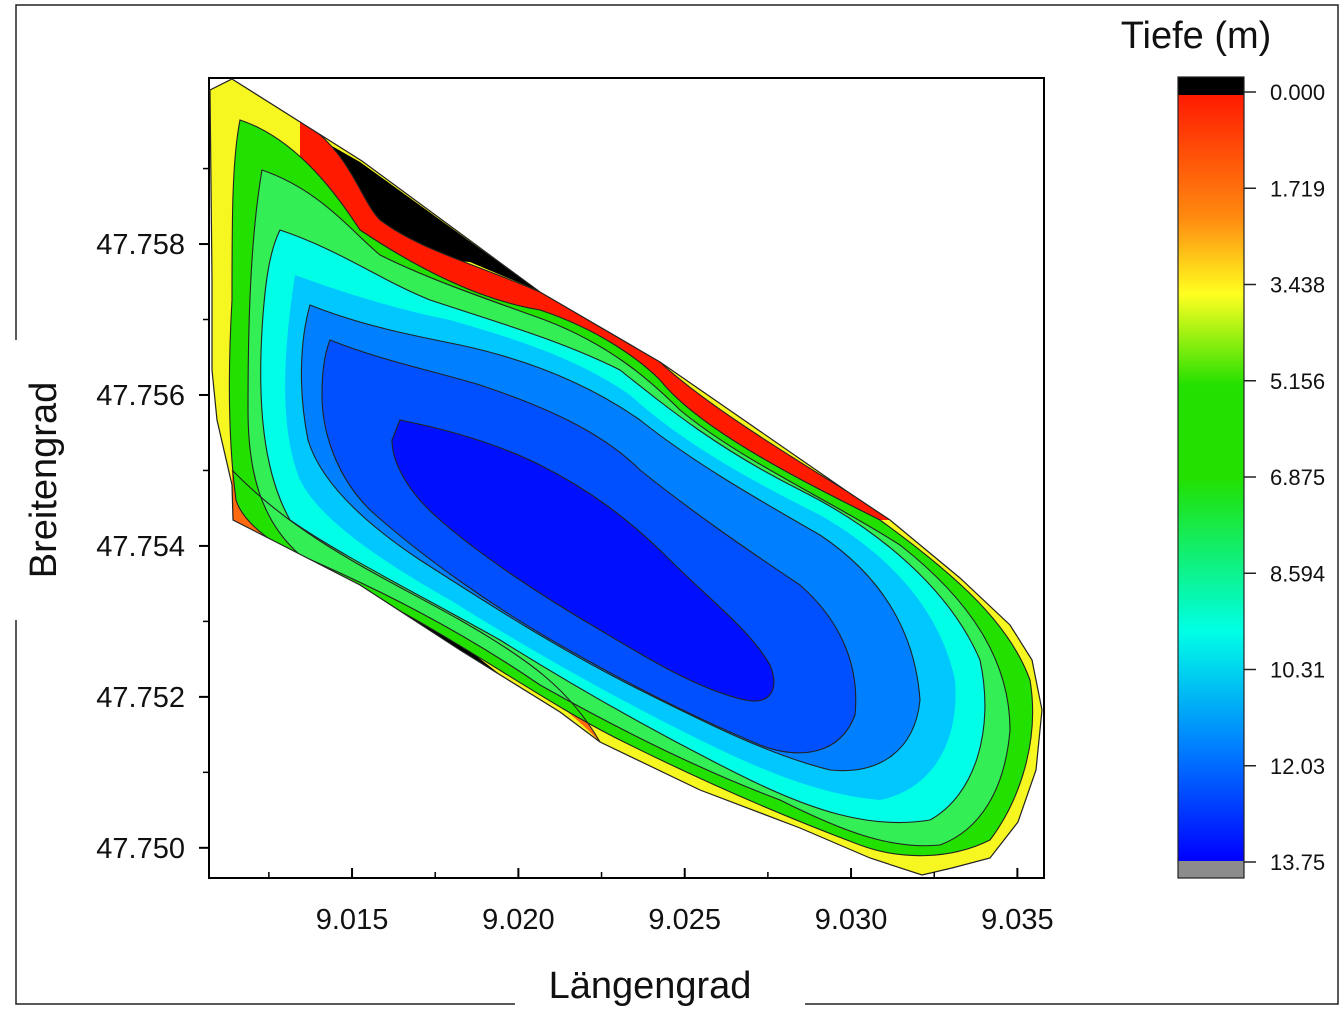 Image resolution: width=1340 pixels, height=1009 pixels. Describe the element at coordinates (1297, 92) in the screenshot. I see `colorbar-tick-label: 0.000` at that location.